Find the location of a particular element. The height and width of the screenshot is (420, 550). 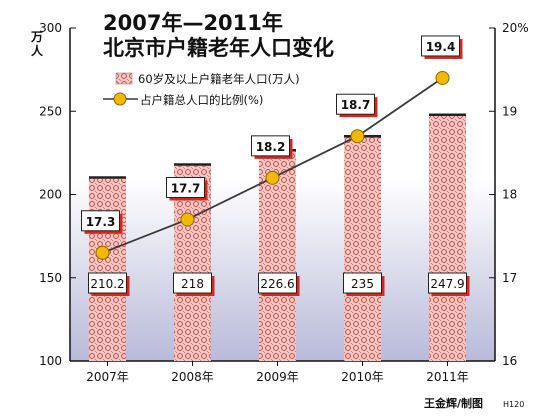

x-tick-label: 2011年 is located at coordinates (447, 377).